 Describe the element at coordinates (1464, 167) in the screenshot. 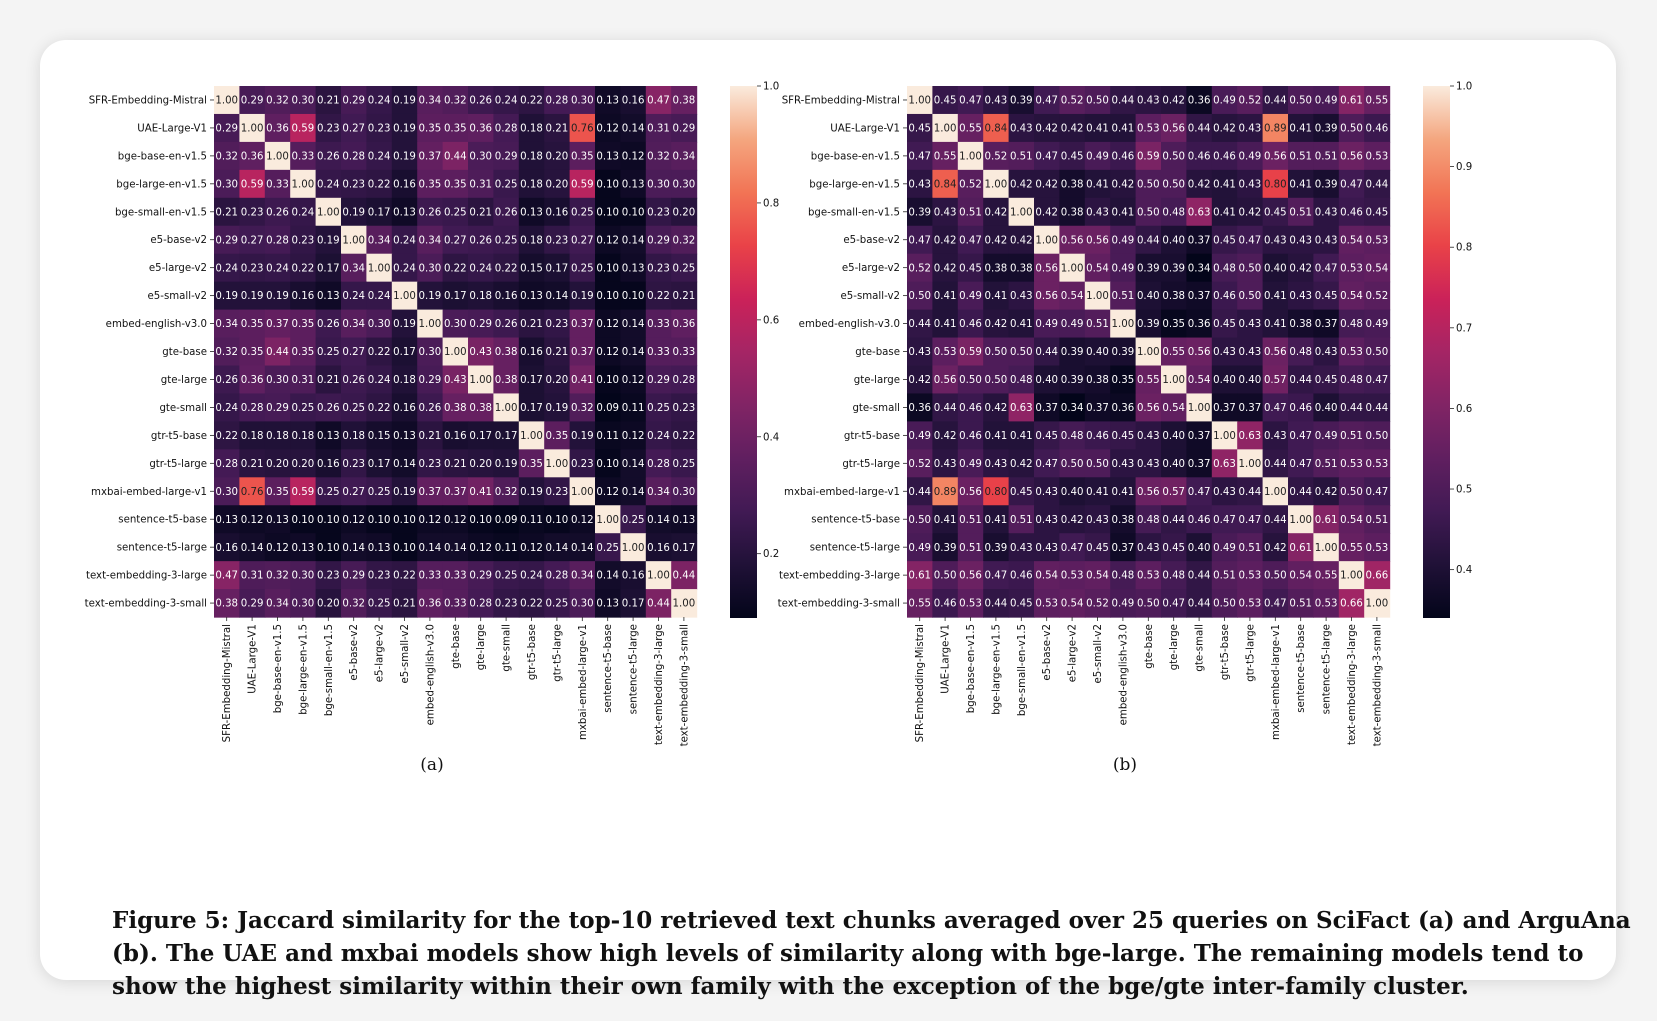

I see `colorbar-tick-label: 0.9` at that location.